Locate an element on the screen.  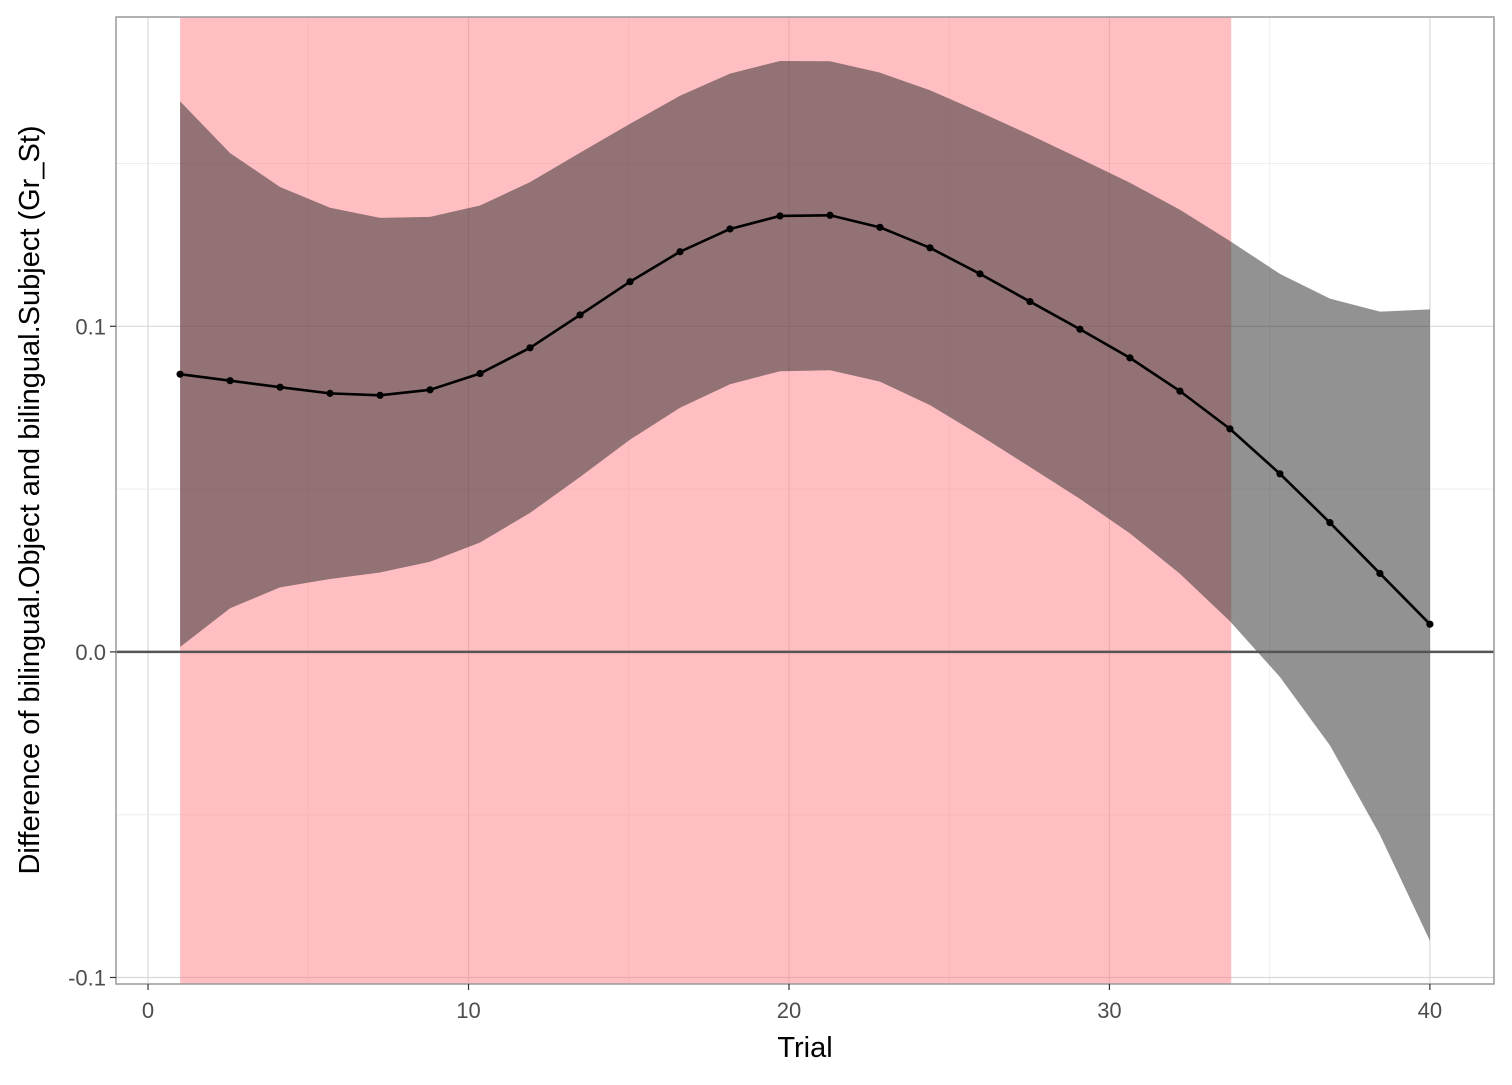
x-tick-label: 10 is located at coordinates (468, 1010).